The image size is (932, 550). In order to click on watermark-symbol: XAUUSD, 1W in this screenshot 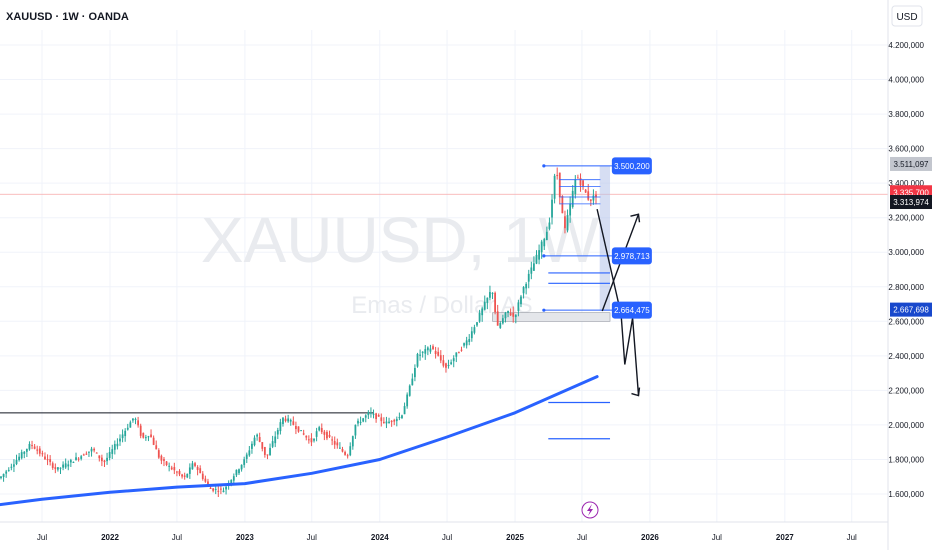, I will do `click(400, 240)`.